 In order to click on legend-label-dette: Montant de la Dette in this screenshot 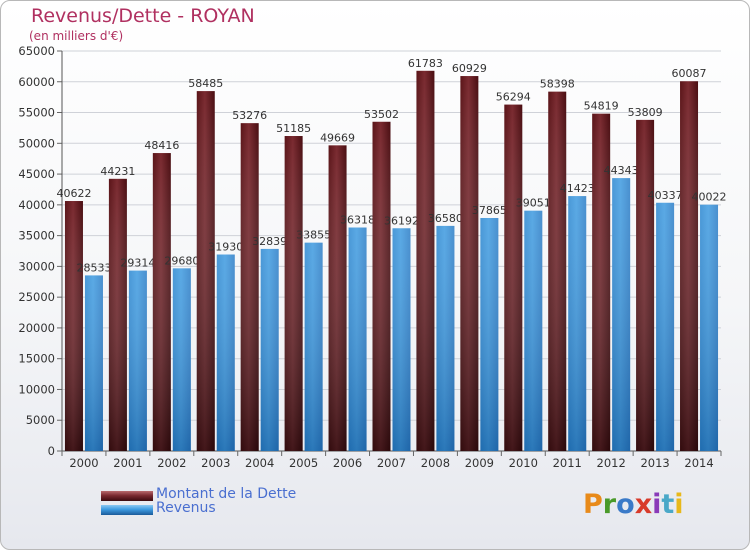, I will do `click(226, 494)`.